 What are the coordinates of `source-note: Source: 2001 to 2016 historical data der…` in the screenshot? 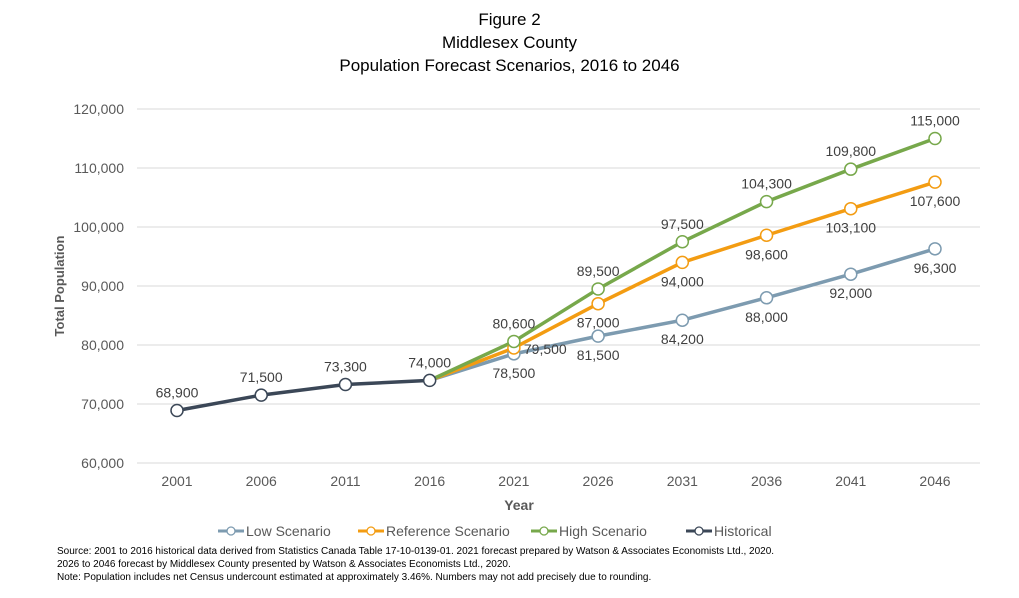 It's located at (416, 551).